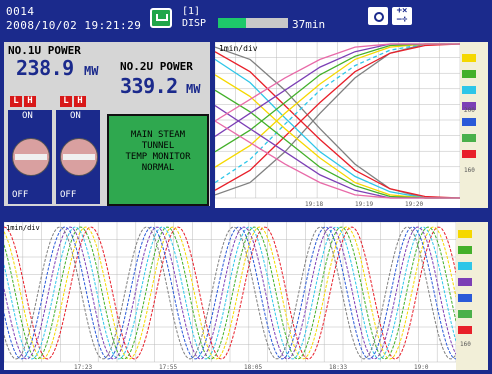  Describe the element at coordinates (83, 367) in the screenshot. I see `time-label: 17:23` at that location.